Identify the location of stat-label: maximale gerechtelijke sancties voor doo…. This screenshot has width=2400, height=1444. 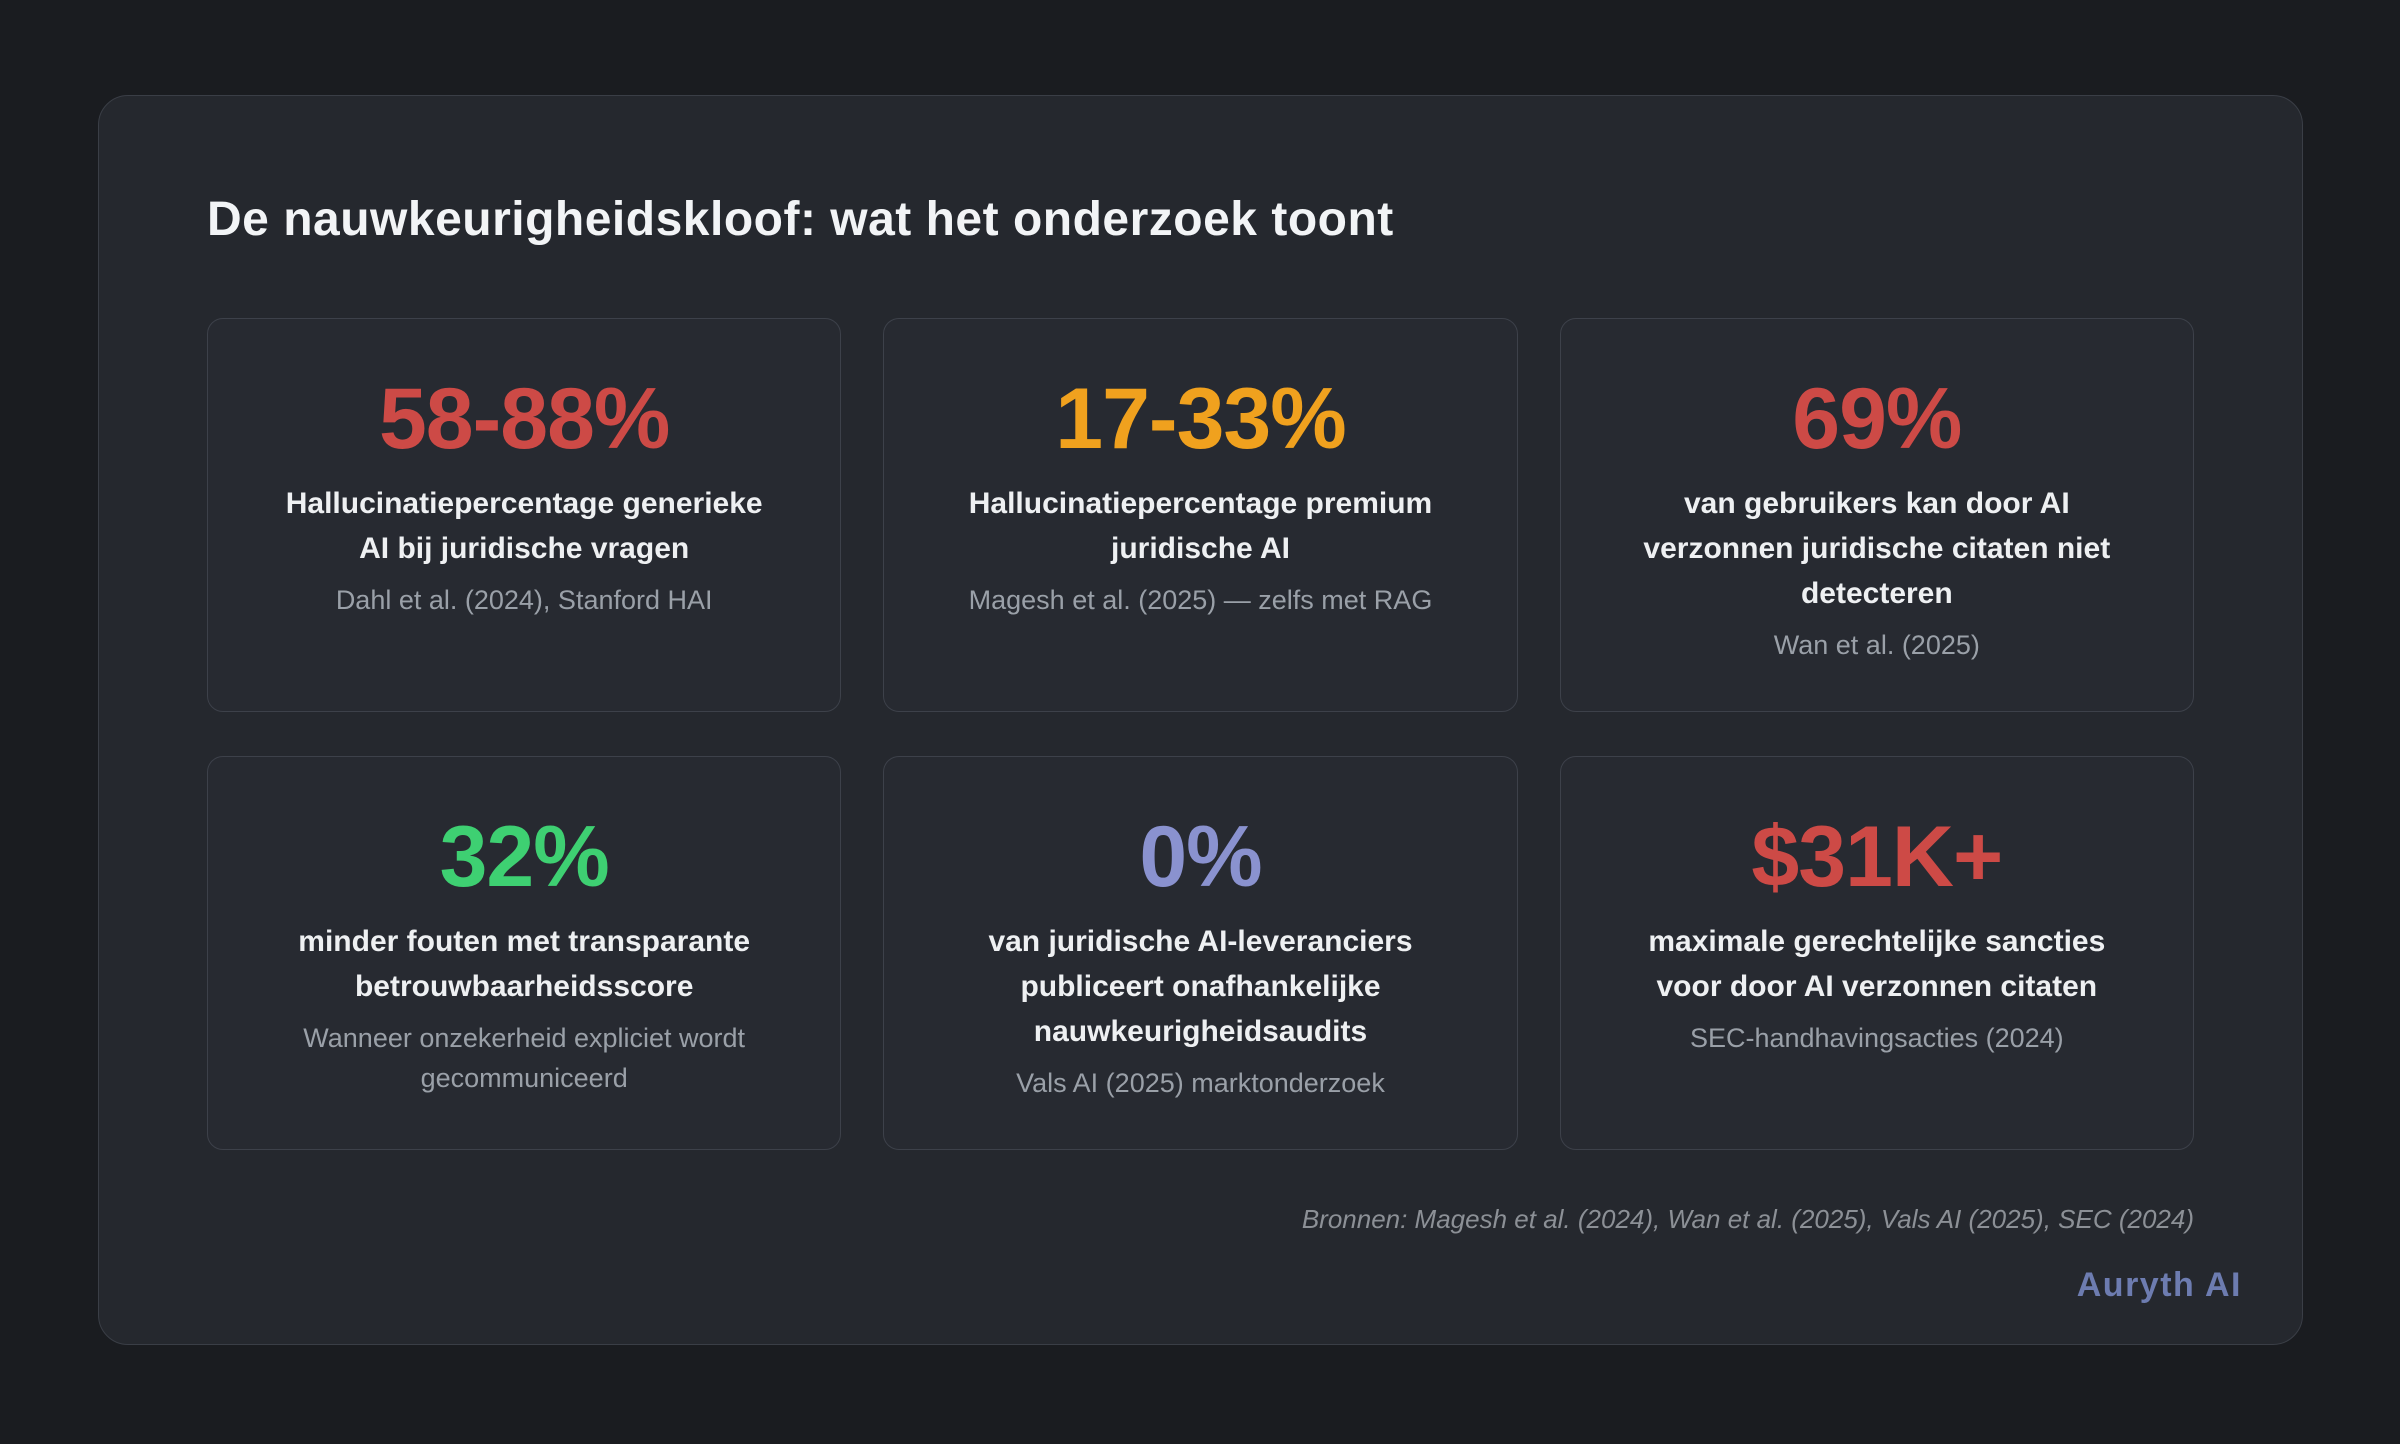
(1877, 964).